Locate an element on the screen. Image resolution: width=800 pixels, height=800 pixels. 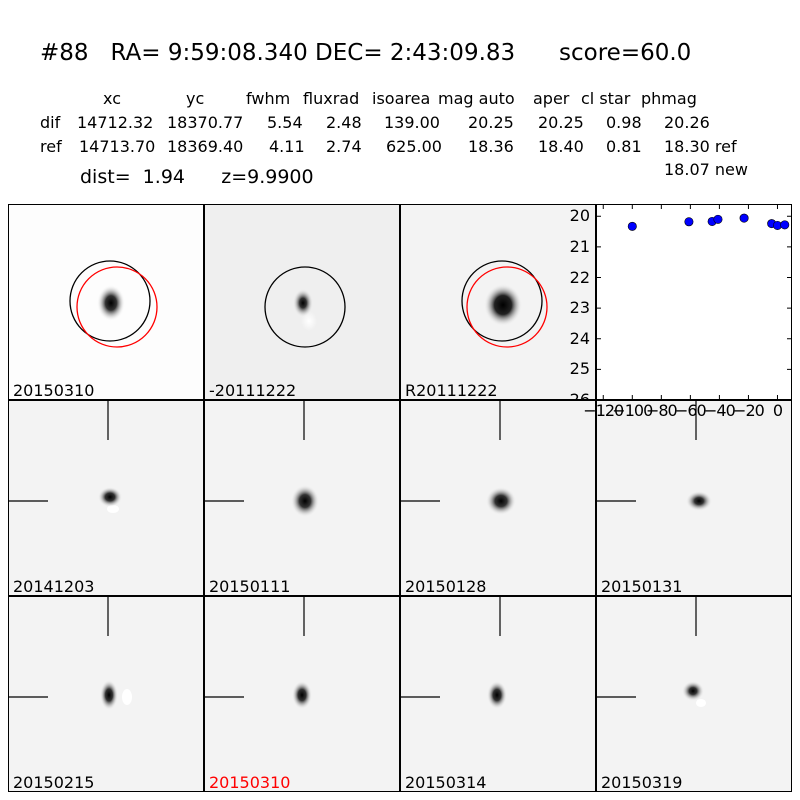
dif-mag-auto: 20.25 is located at coordinates (491, 122).